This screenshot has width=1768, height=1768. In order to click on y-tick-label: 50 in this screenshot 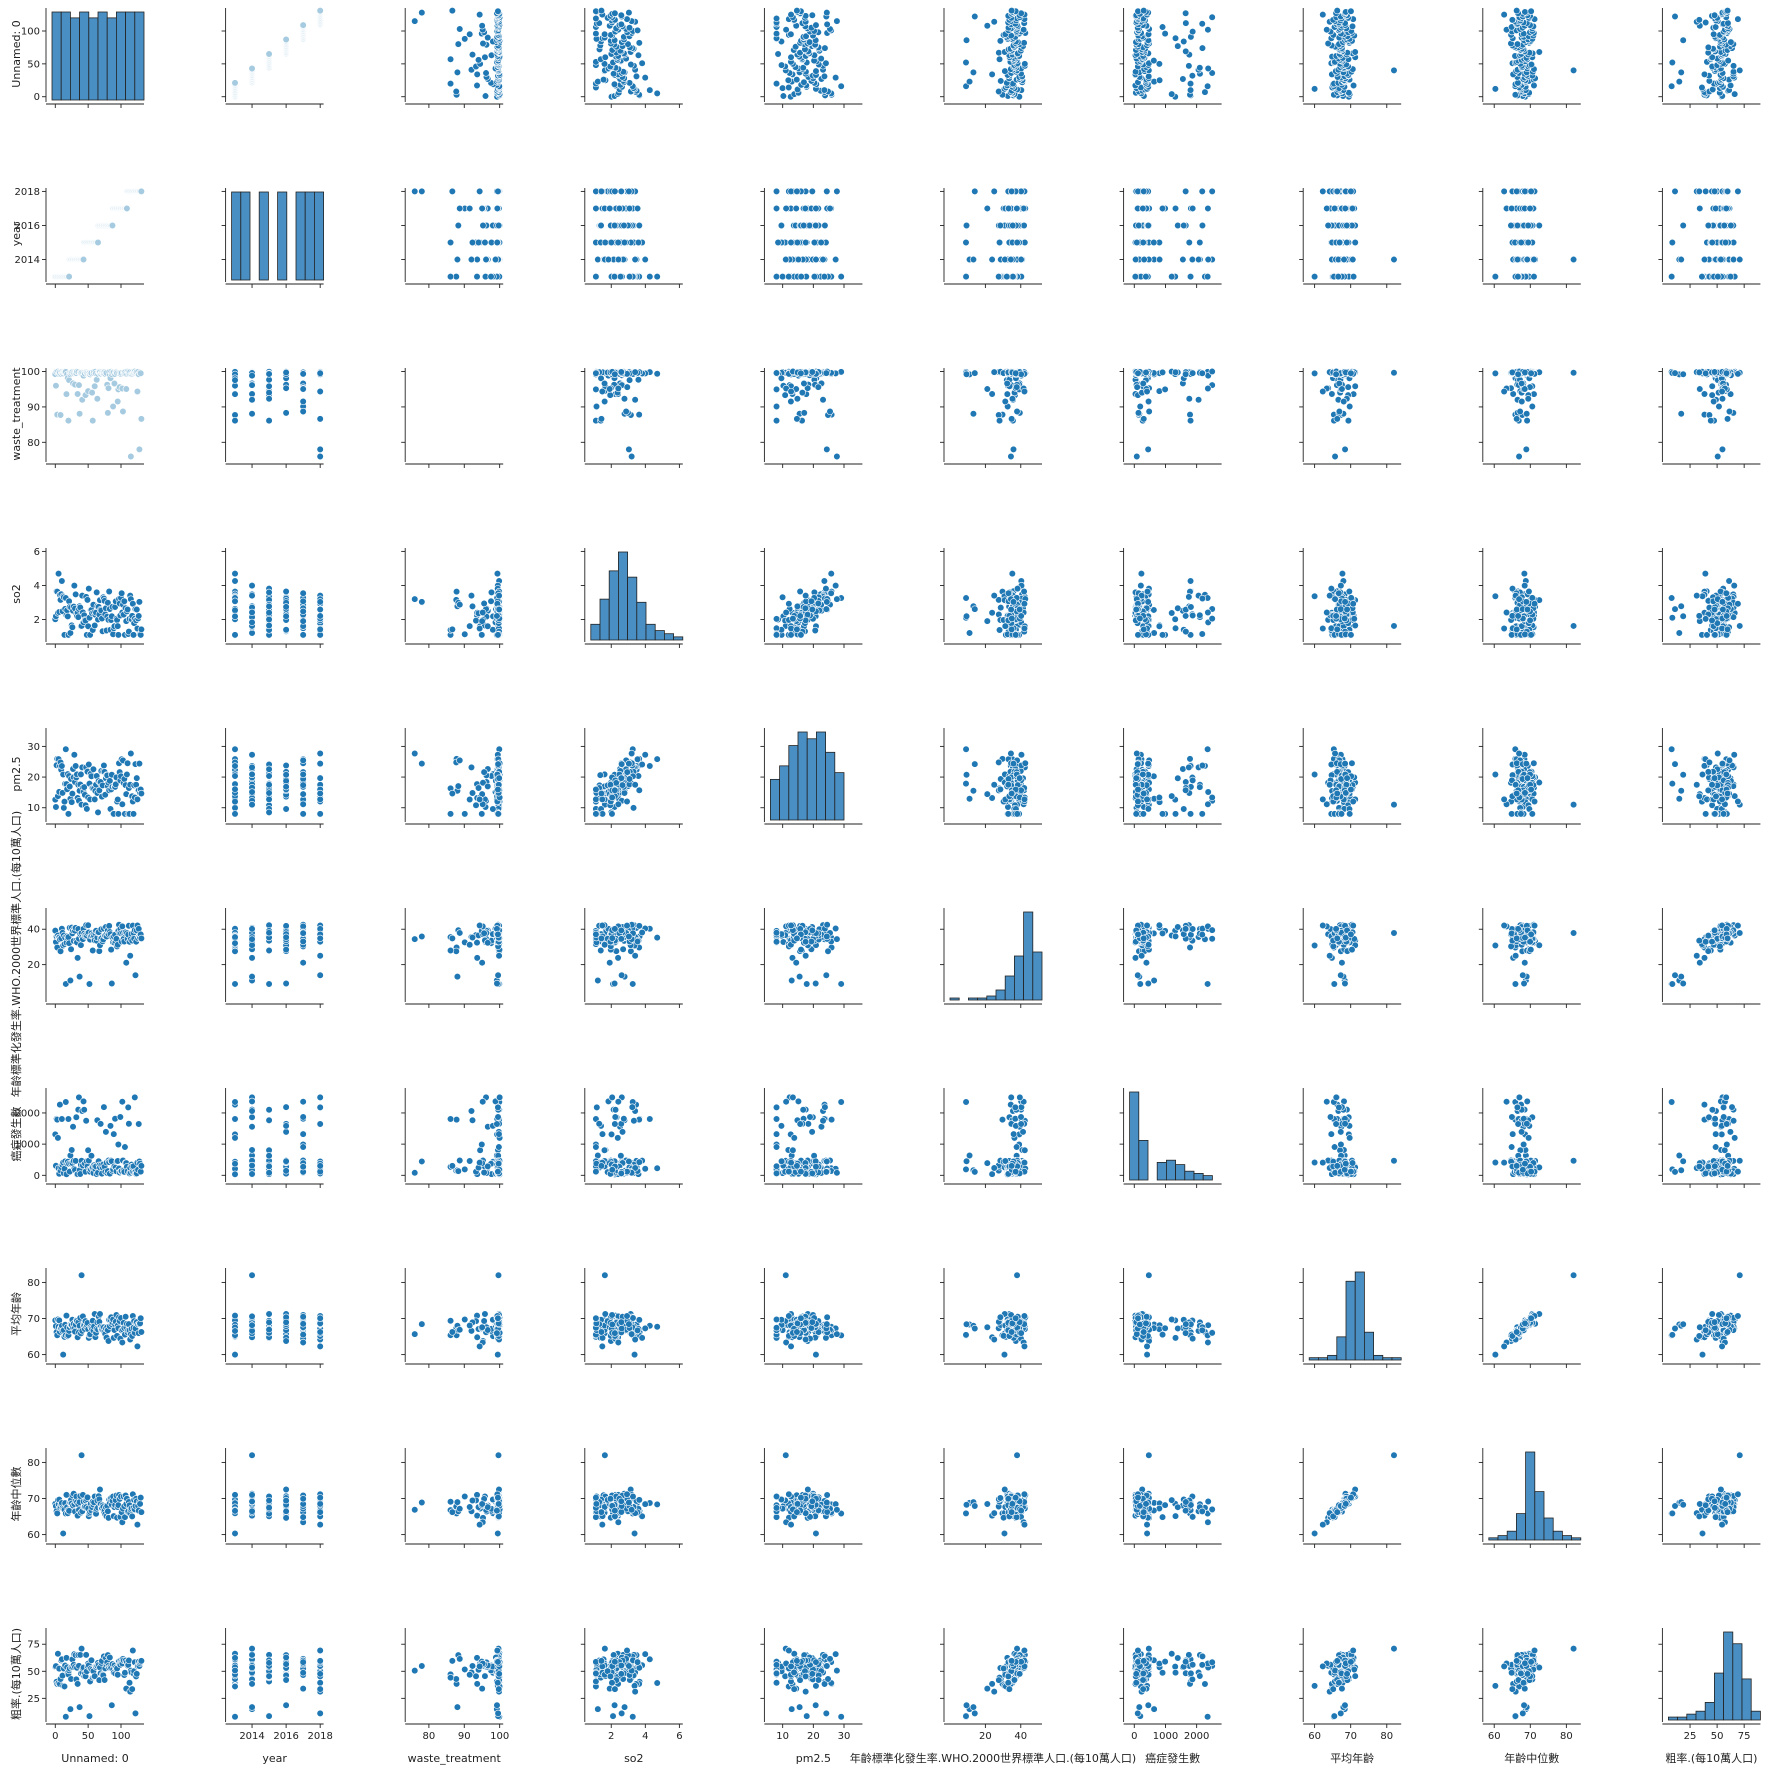, I will do `click(33, 64)`.